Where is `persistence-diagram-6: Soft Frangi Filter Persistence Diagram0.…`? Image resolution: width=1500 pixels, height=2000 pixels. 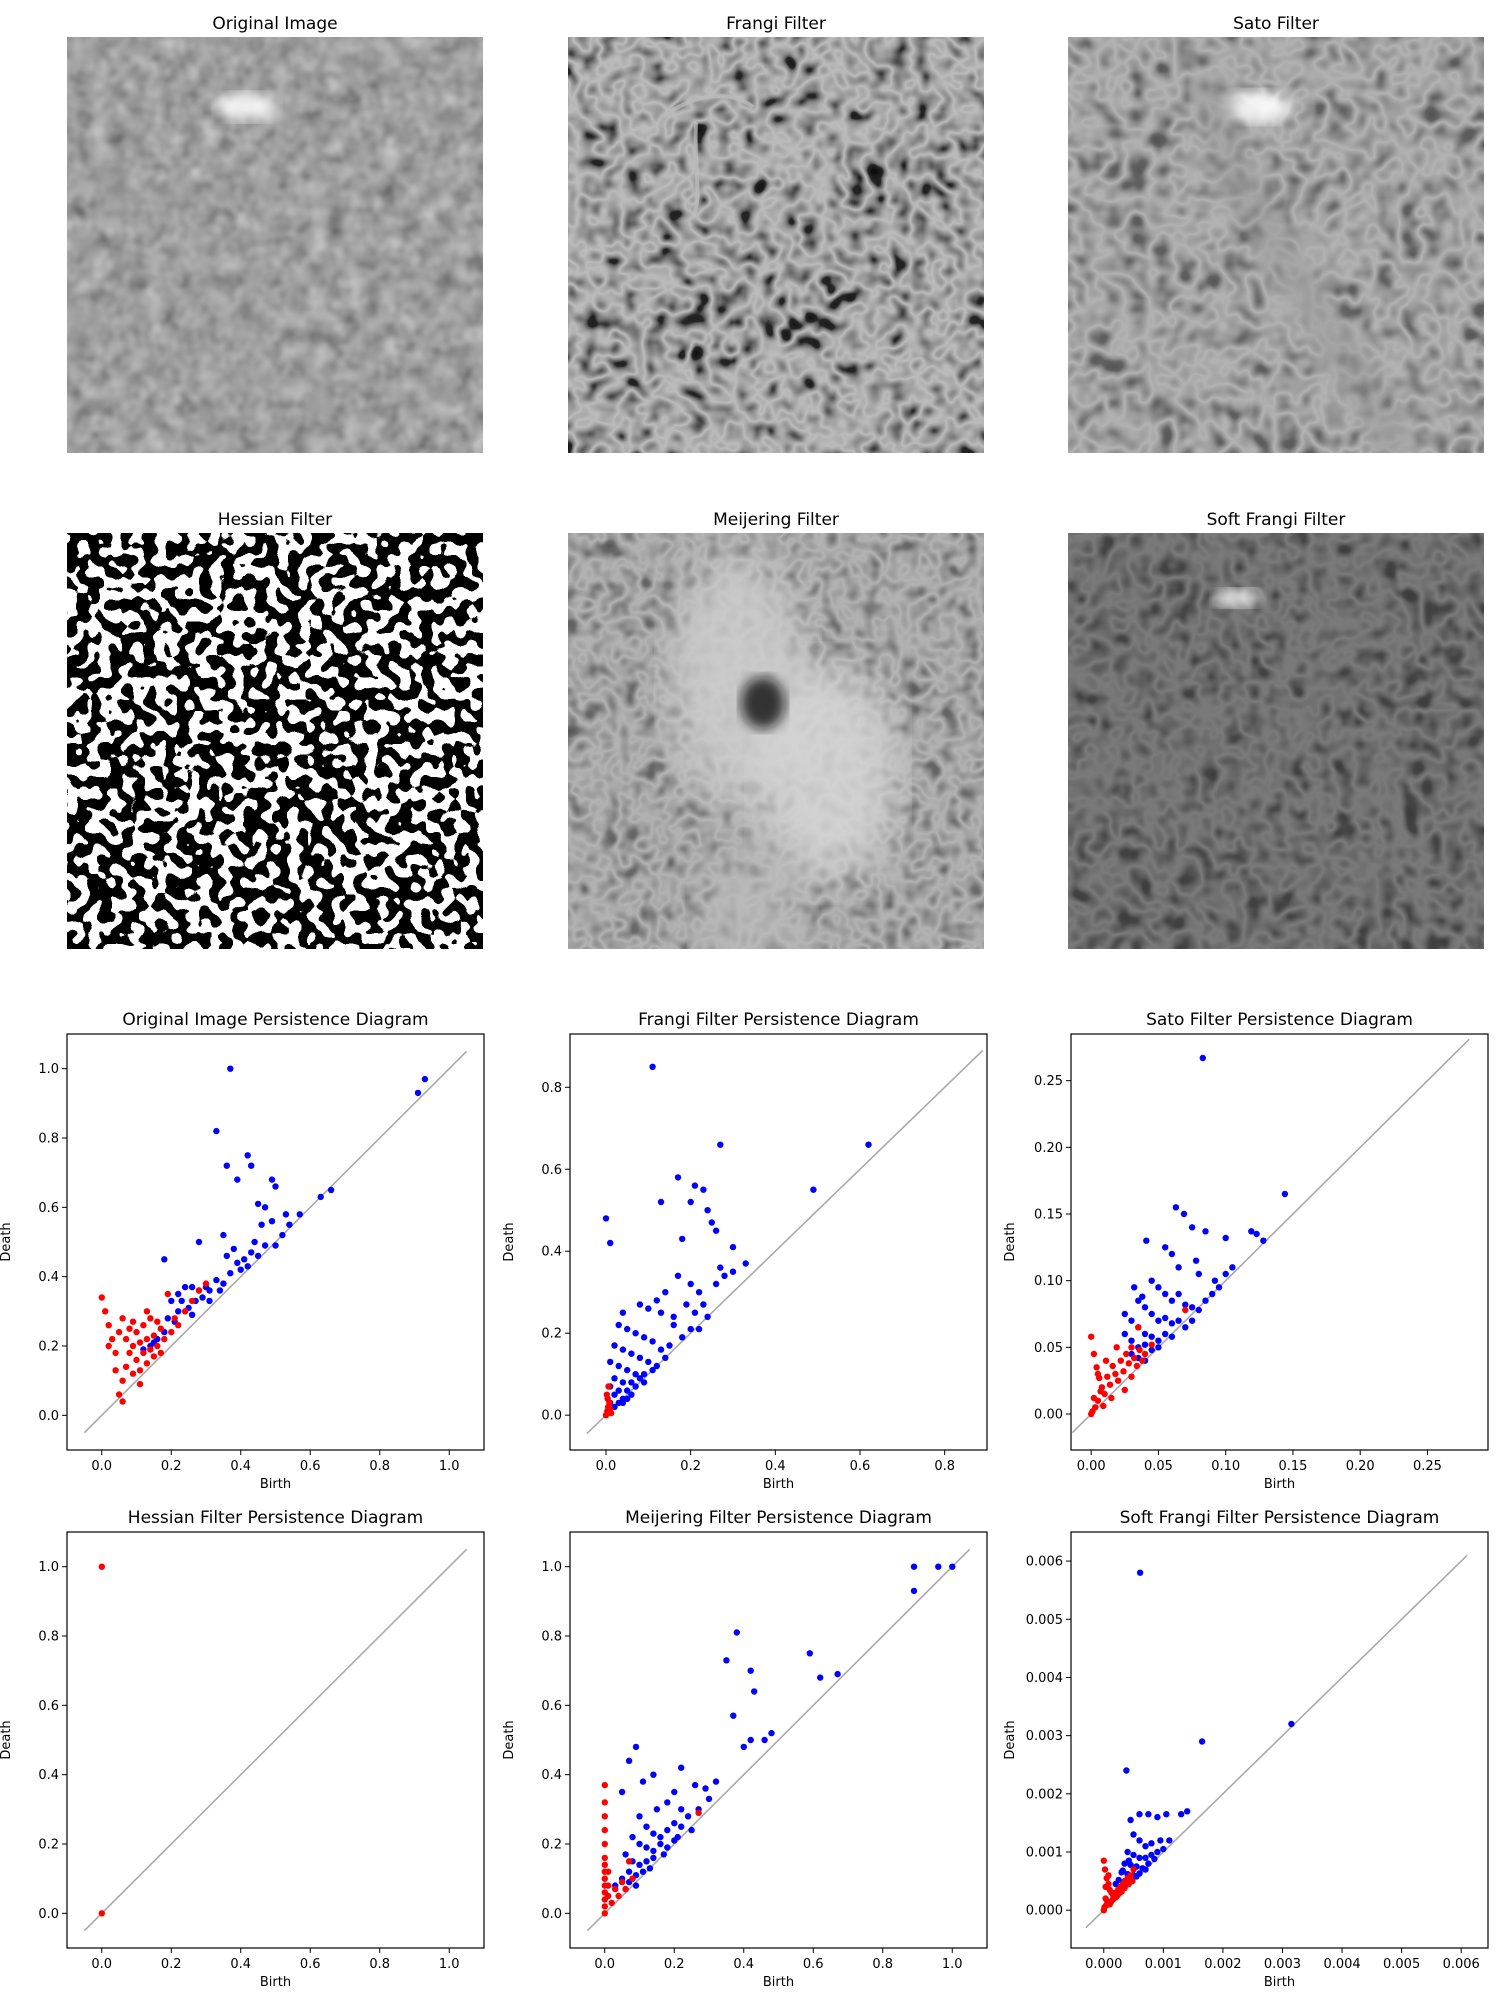 persistence-diagram-6: Soft Frangi Filter Persistence Diagram0.… is located at coordinates (1245, 1749).